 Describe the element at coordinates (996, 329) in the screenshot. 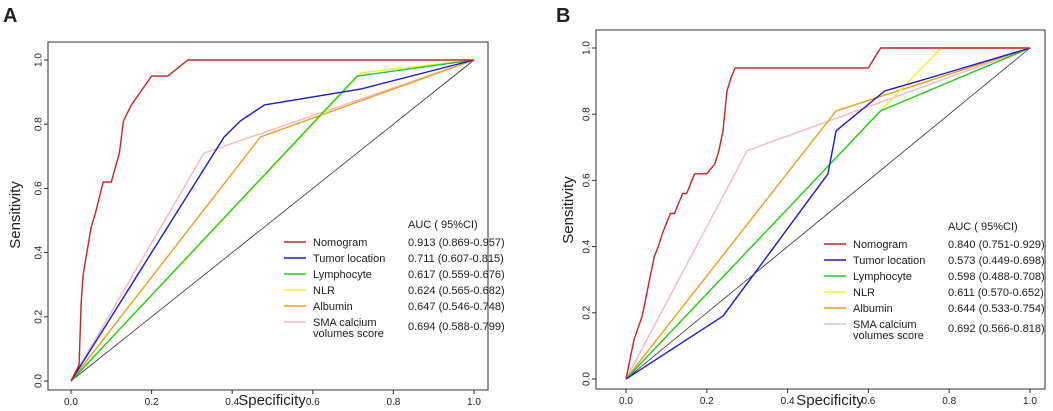

I see `legend-auc-value: 0.692 (0.566-0.818)` at that location.